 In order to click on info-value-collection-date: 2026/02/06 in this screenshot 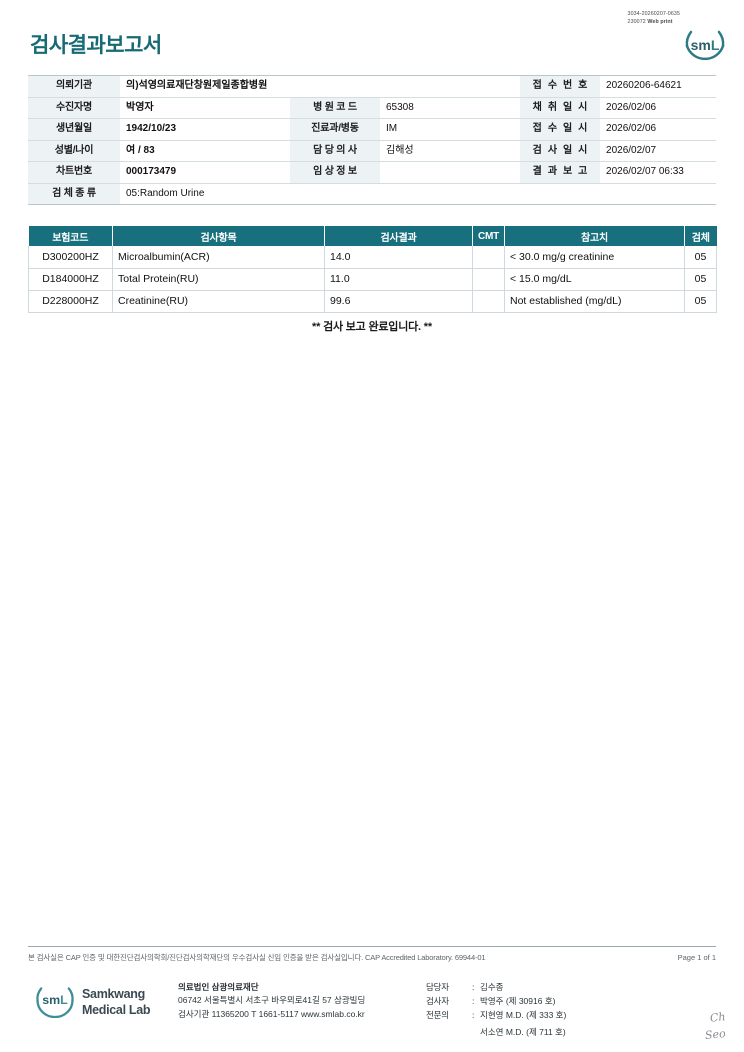, I will do `click(658, 108)`.